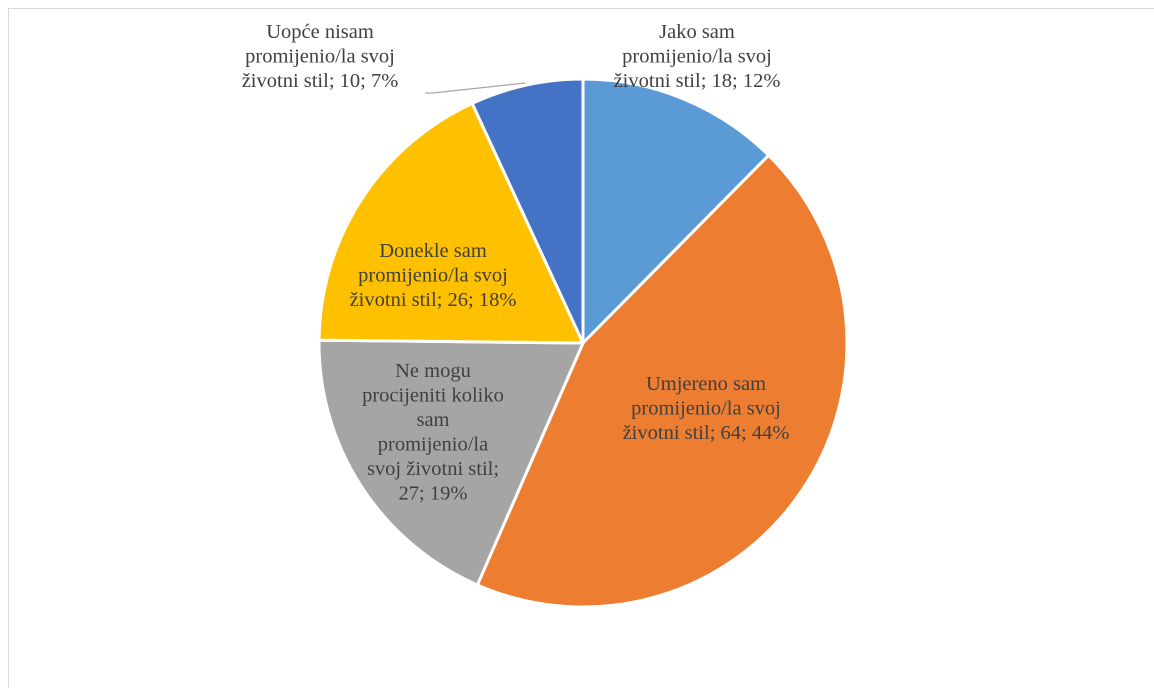 This screenshot has width=1154, height=688. I want to click on leader-lines, so click(475, 88).